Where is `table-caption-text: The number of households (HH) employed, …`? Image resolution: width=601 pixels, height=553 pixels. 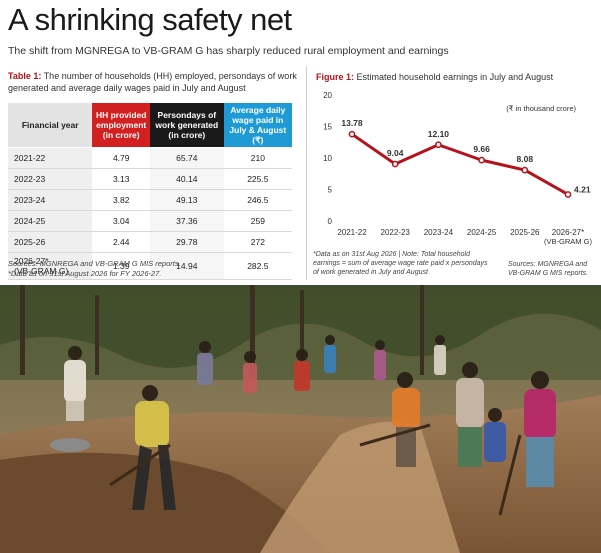
table-caption-text: The number of households (HH) employed, … is located at coordinates (152, 82).